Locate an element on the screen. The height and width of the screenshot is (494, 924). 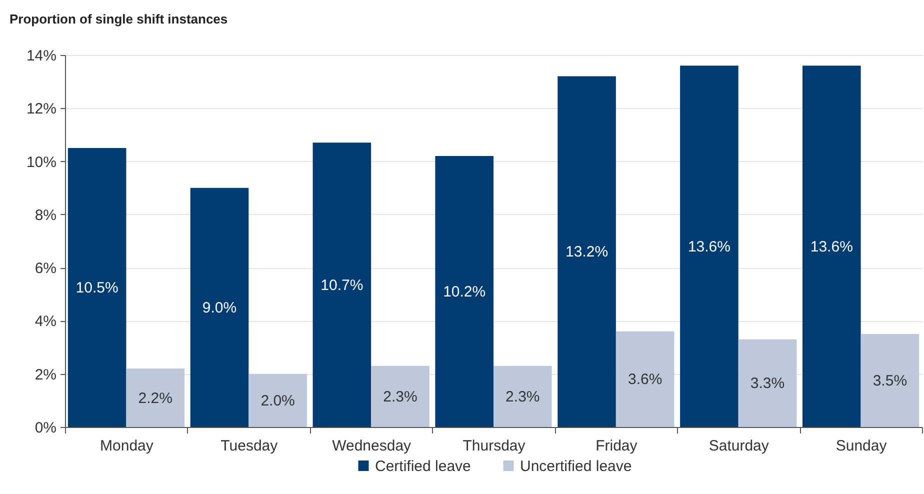
legend-label: Certified leave is located at coordinates (423, 466).